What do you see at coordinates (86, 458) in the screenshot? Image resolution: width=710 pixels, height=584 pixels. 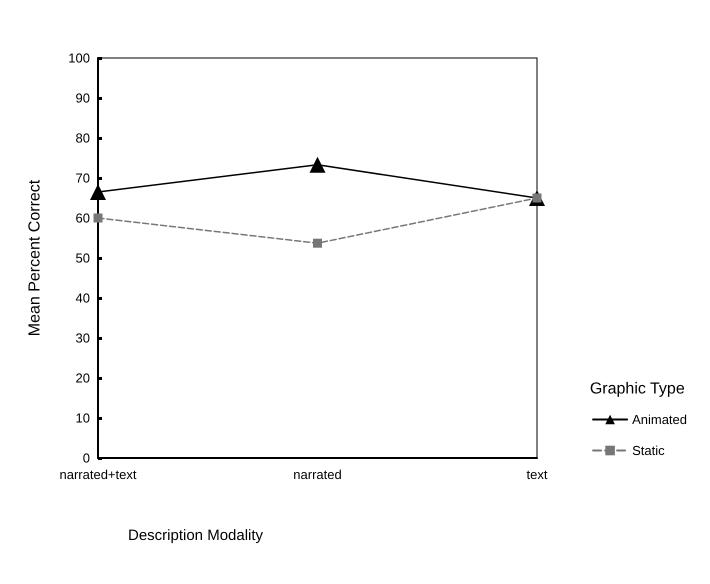 I see `y-tick-label: 0` at bounding box center [86, 458].